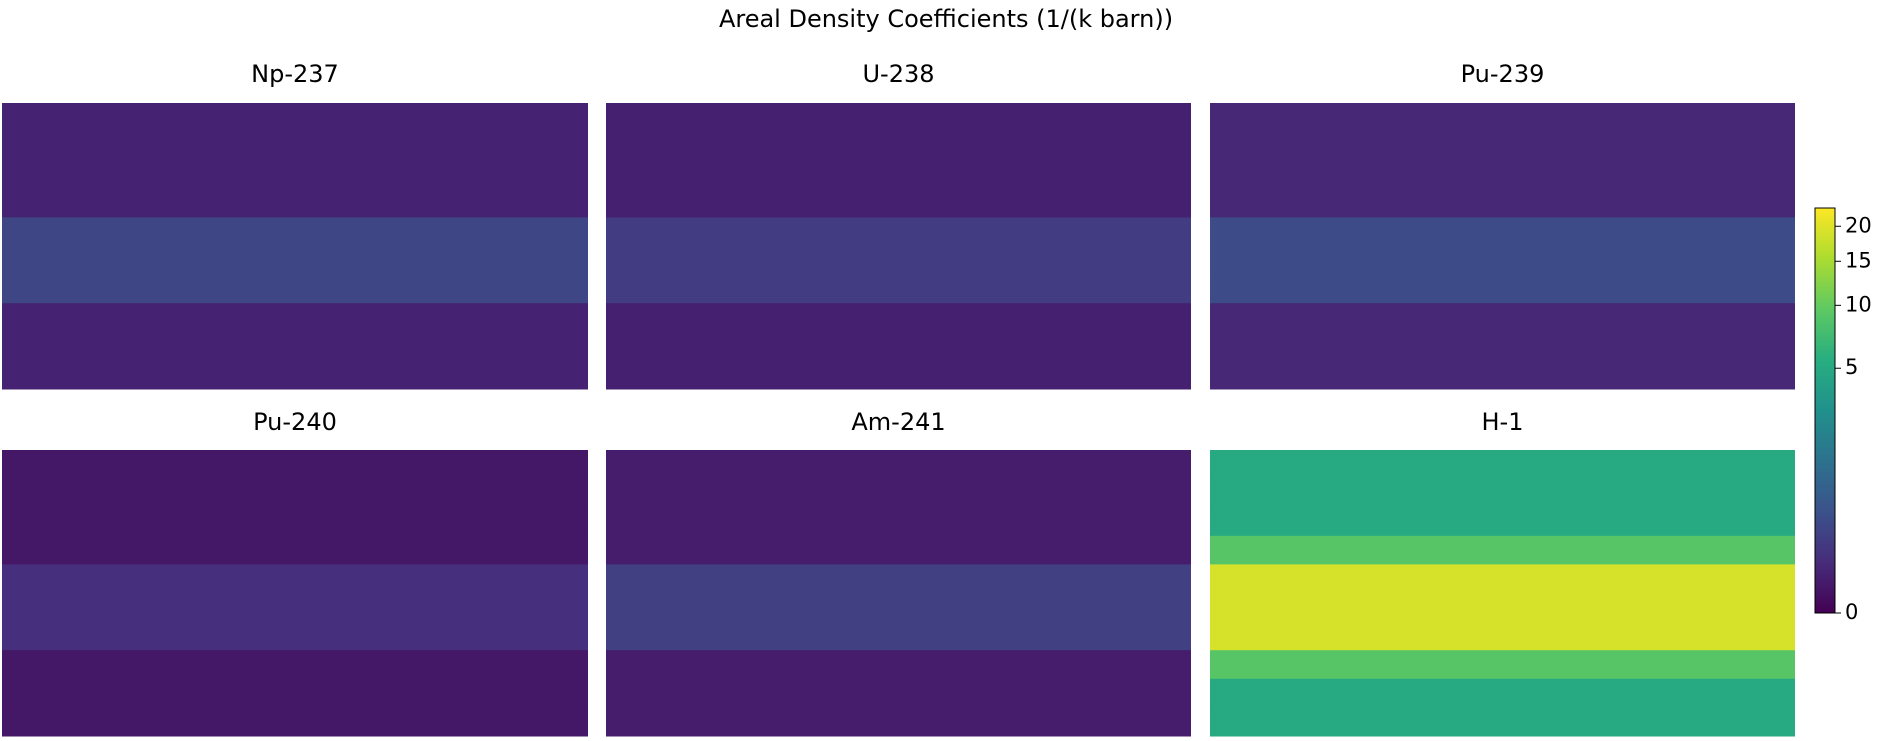  Describe the element at coordinates (1858, 260) in the screenshot. I see `colorbar-tick-label: 15` at that location.